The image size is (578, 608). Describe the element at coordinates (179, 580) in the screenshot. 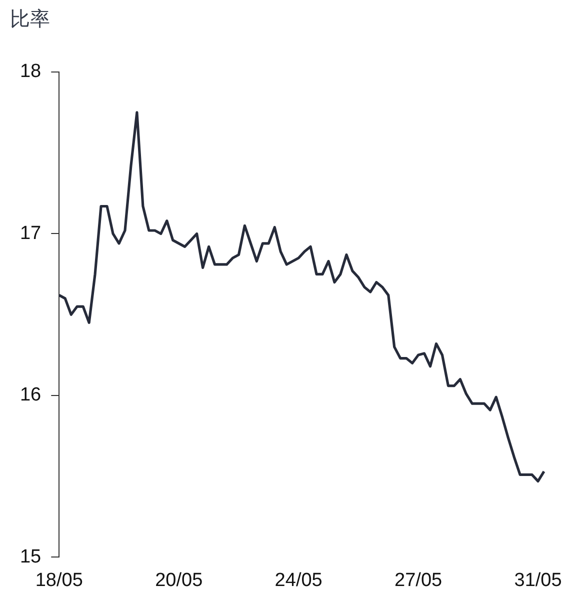

I see `x-tick-label: 20/05` at that location.